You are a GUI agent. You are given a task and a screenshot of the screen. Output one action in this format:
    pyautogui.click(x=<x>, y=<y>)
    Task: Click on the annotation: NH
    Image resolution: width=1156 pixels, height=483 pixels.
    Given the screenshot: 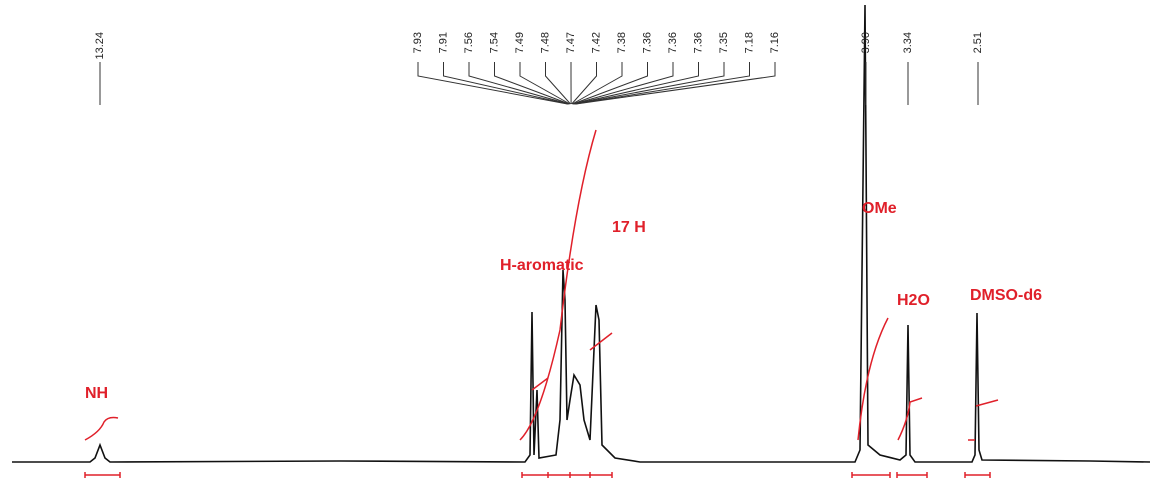 What is the action you would take?
    pyautogui.click(x=96, y=393)
    